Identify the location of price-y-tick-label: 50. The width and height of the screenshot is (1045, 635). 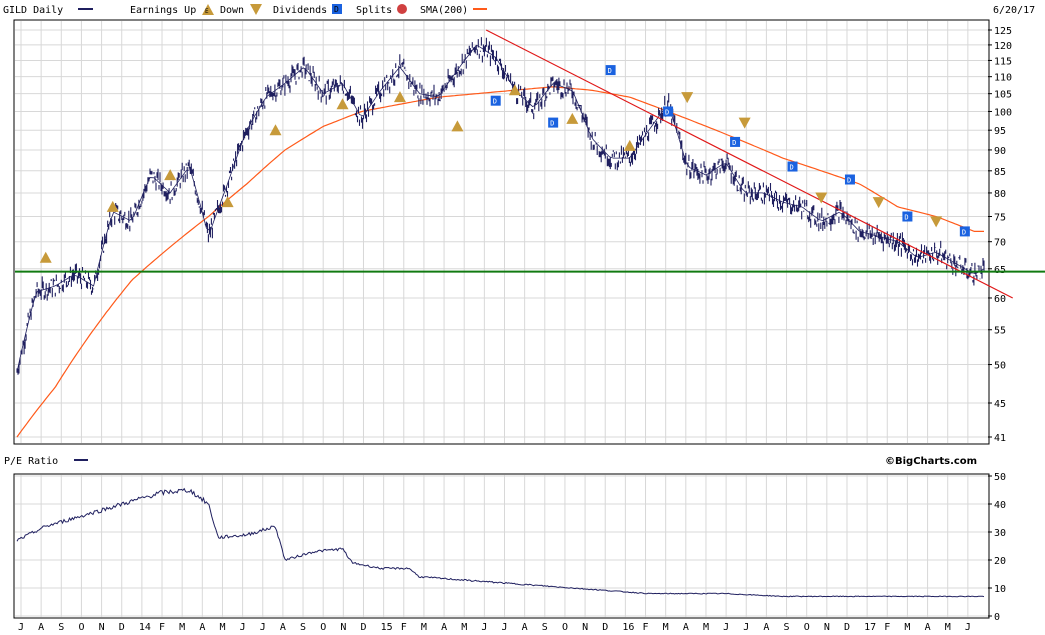
(1000, 366).